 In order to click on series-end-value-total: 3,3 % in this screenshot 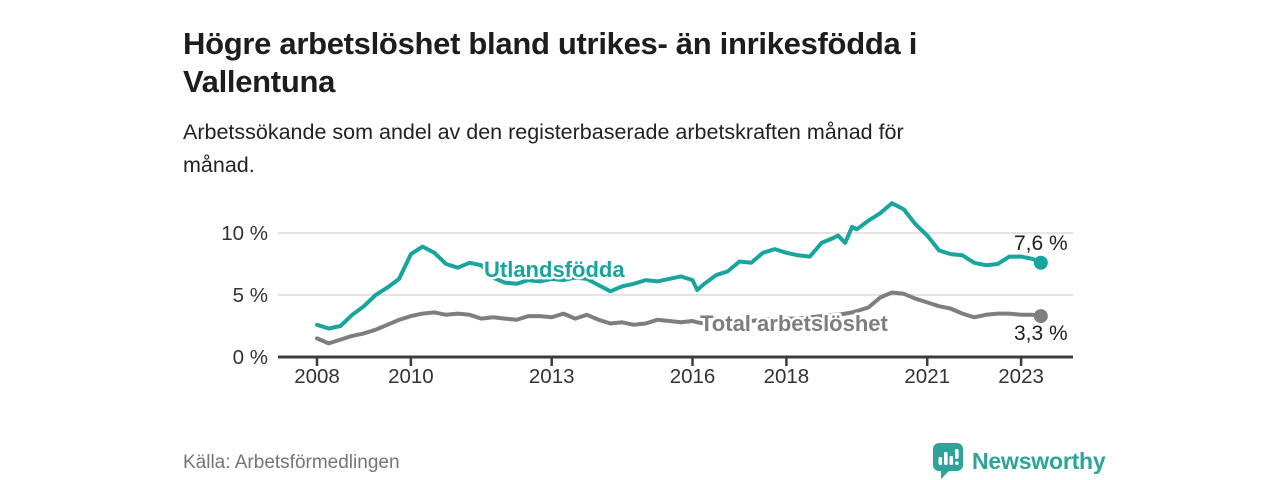, I will do `click(1041, 333)`.